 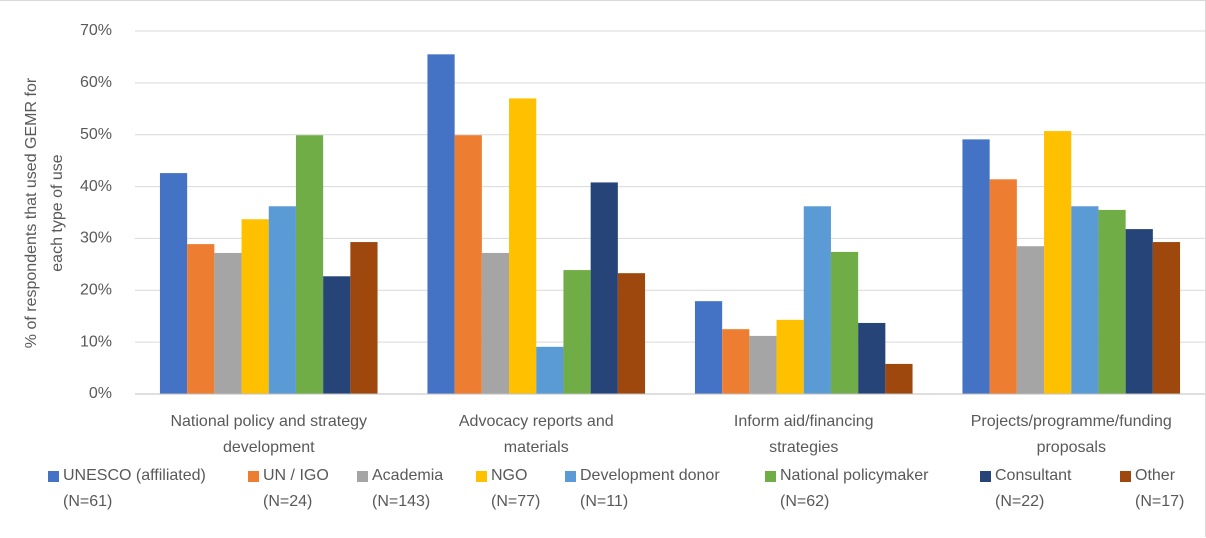 What do you see at coordinates (803, 434) in the screenshot?
I see `x-tick-label: Inform aid/financing strategies` at bounding box center [803, 434].